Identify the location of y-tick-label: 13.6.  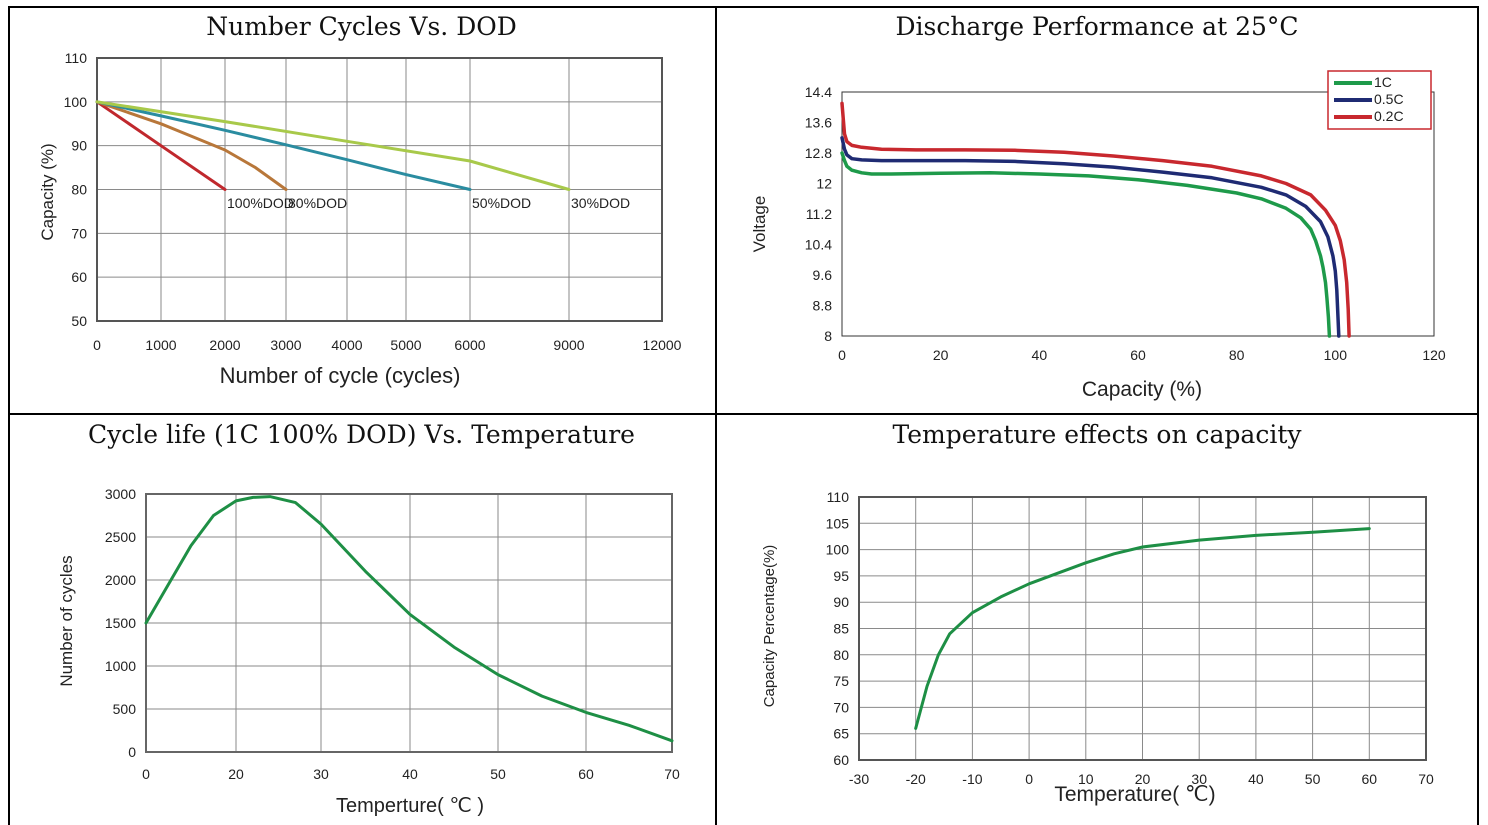
(818, 123).